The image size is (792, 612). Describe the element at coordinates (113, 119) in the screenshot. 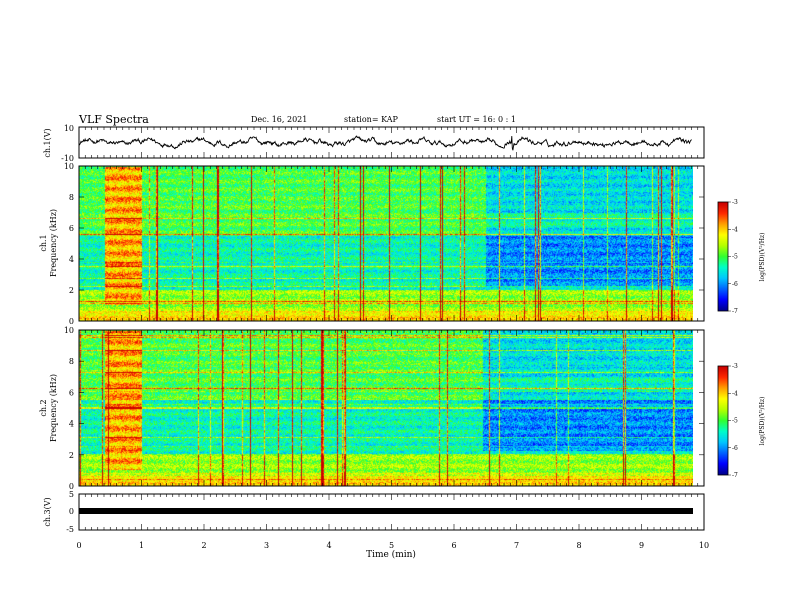

I see `chart-title: VLF Spectra` at that location.